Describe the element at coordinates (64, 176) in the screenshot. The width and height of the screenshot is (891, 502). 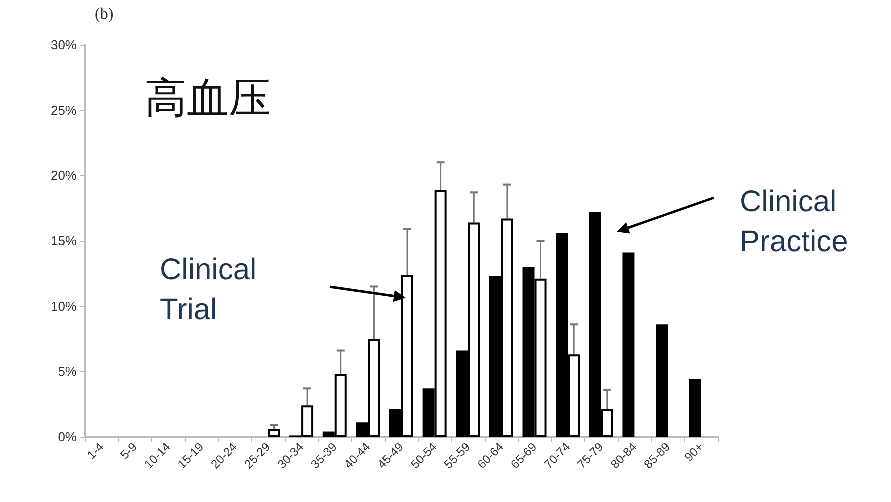
I see `y-tick-label: 20%` at that location.